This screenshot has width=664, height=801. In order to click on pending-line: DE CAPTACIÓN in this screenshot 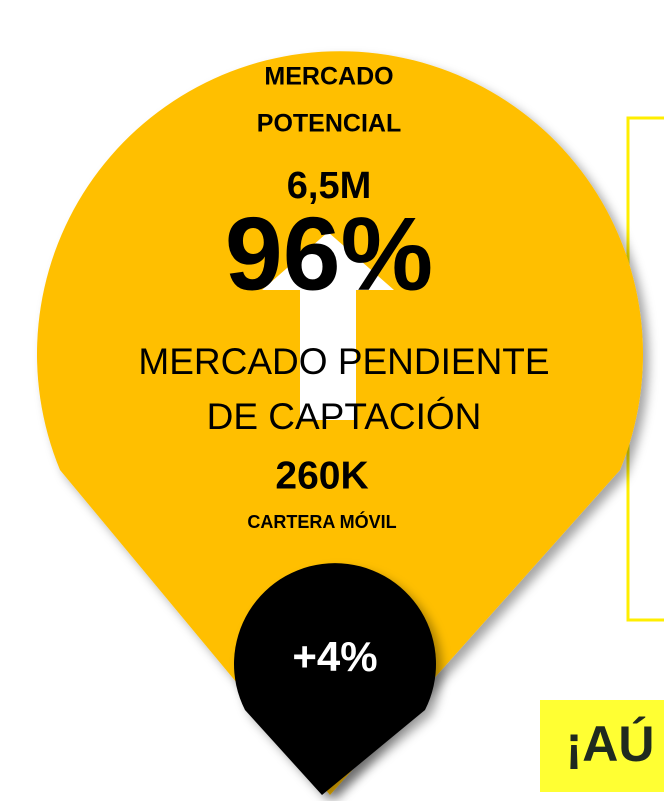, I will do `click(344, 416)`.